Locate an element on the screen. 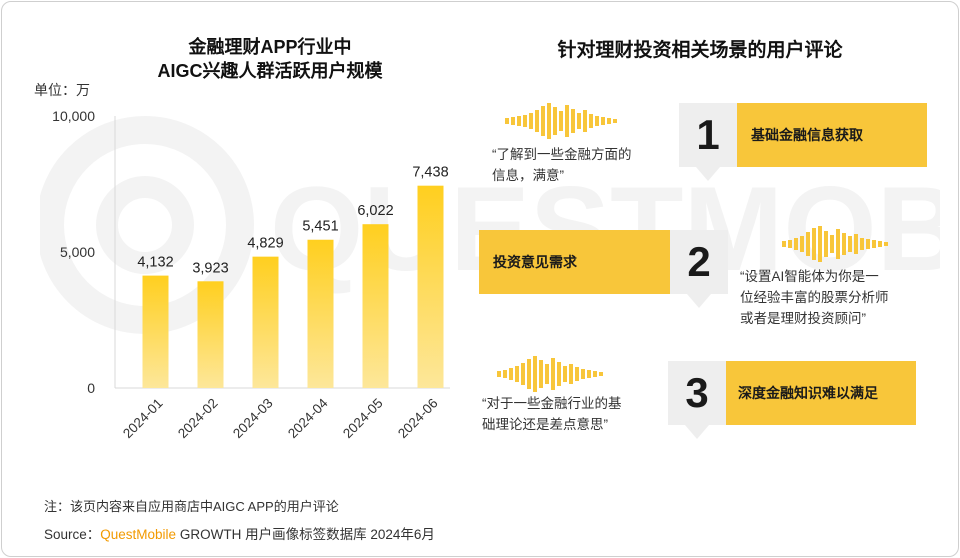 The image size is (960, 558). bar-value-label: 6,022 is located at coordinates (375, 211).